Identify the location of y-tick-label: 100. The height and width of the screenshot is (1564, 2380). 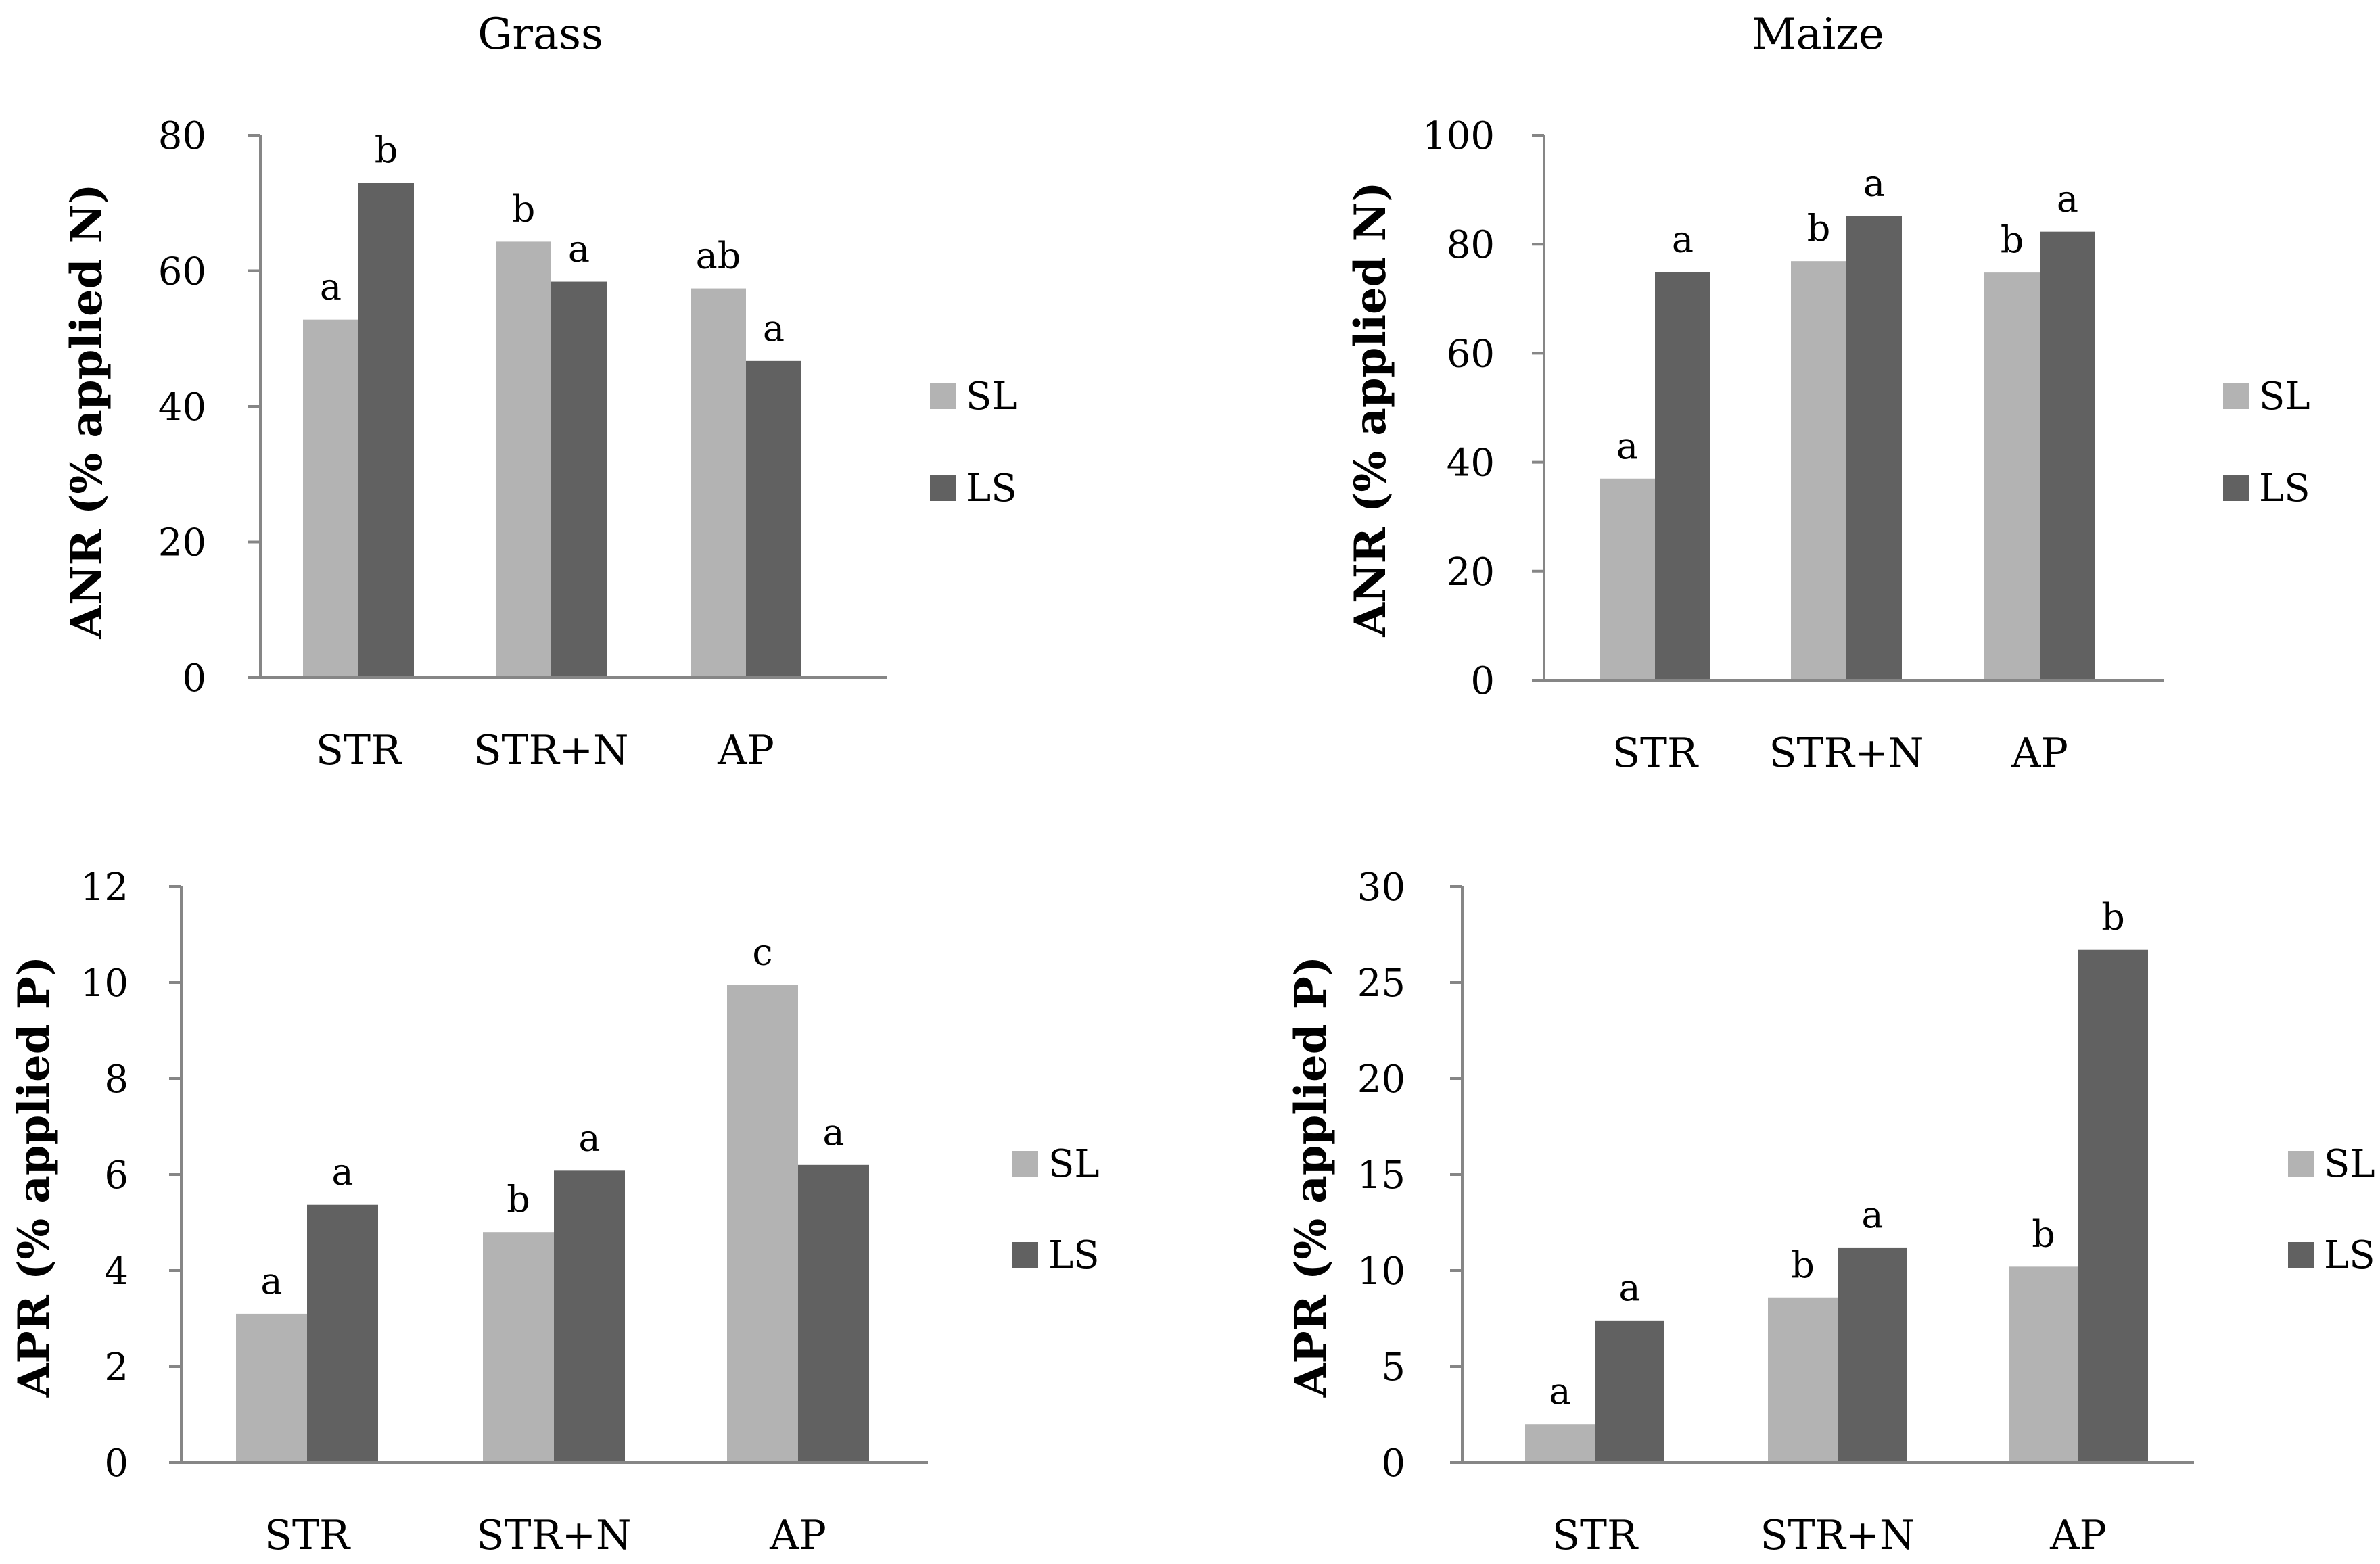
(1458, 136).